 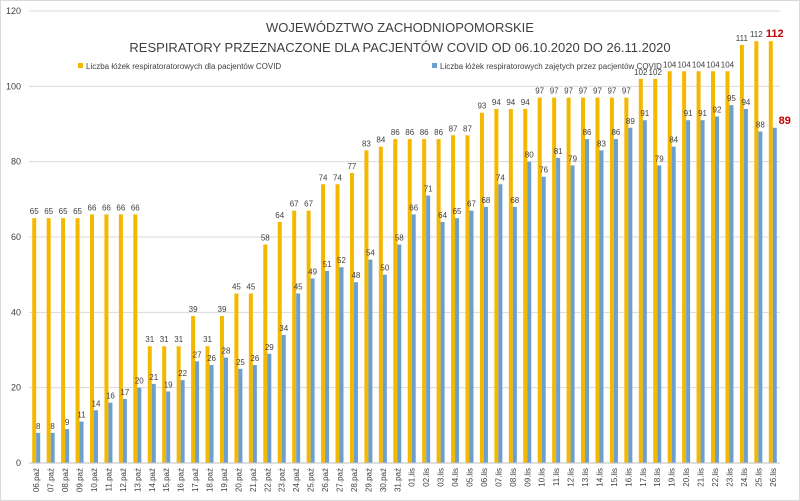 I want to click on data-label: 54, so click(x=370, y=253).